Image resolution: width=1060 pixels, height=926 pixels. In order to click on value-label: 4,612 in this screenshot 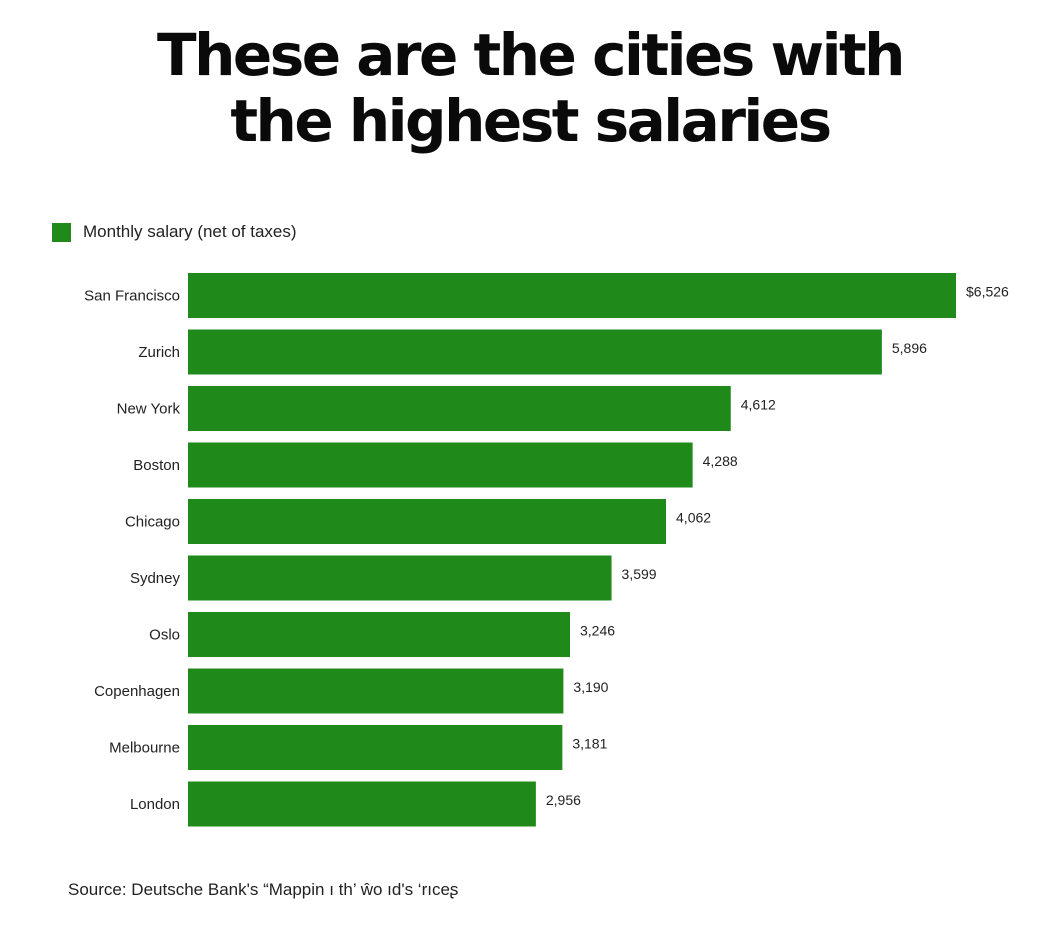, I will do `click(758, 405)`.